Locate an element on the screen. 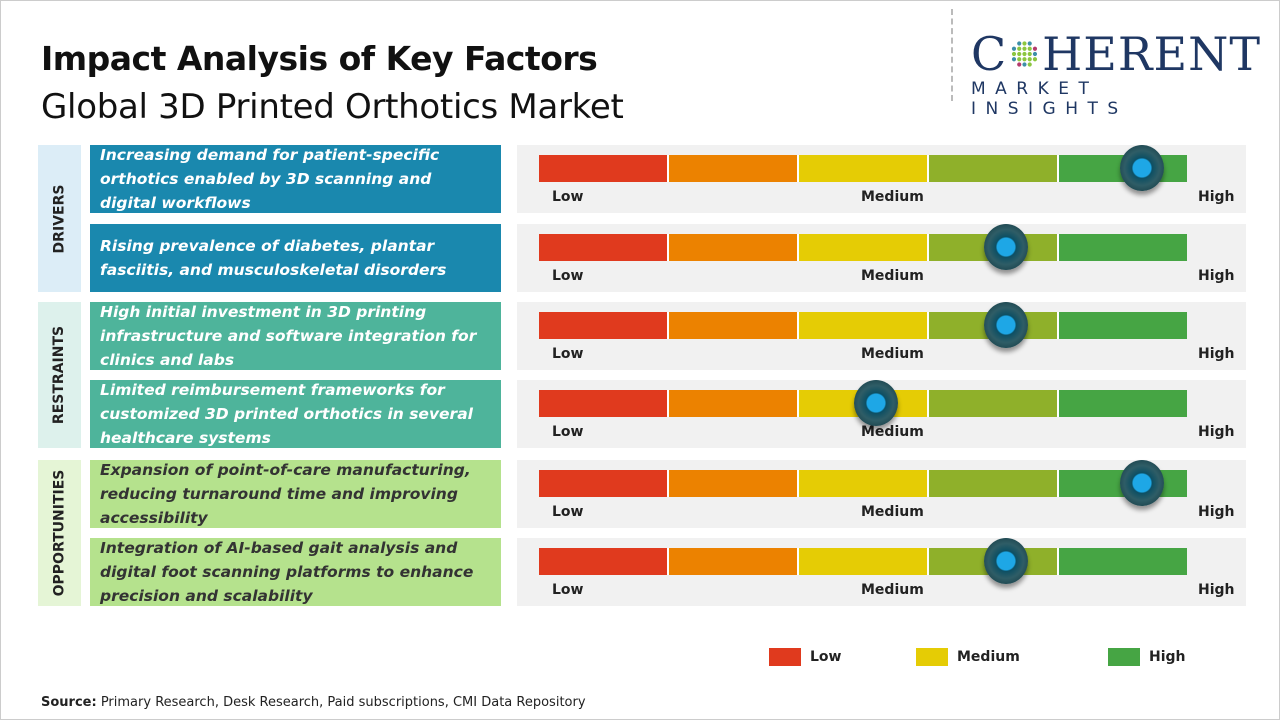 The width and height of the screenshot is (1280, 720). category-label: DRIVERS is located at coordinates (59, 218).